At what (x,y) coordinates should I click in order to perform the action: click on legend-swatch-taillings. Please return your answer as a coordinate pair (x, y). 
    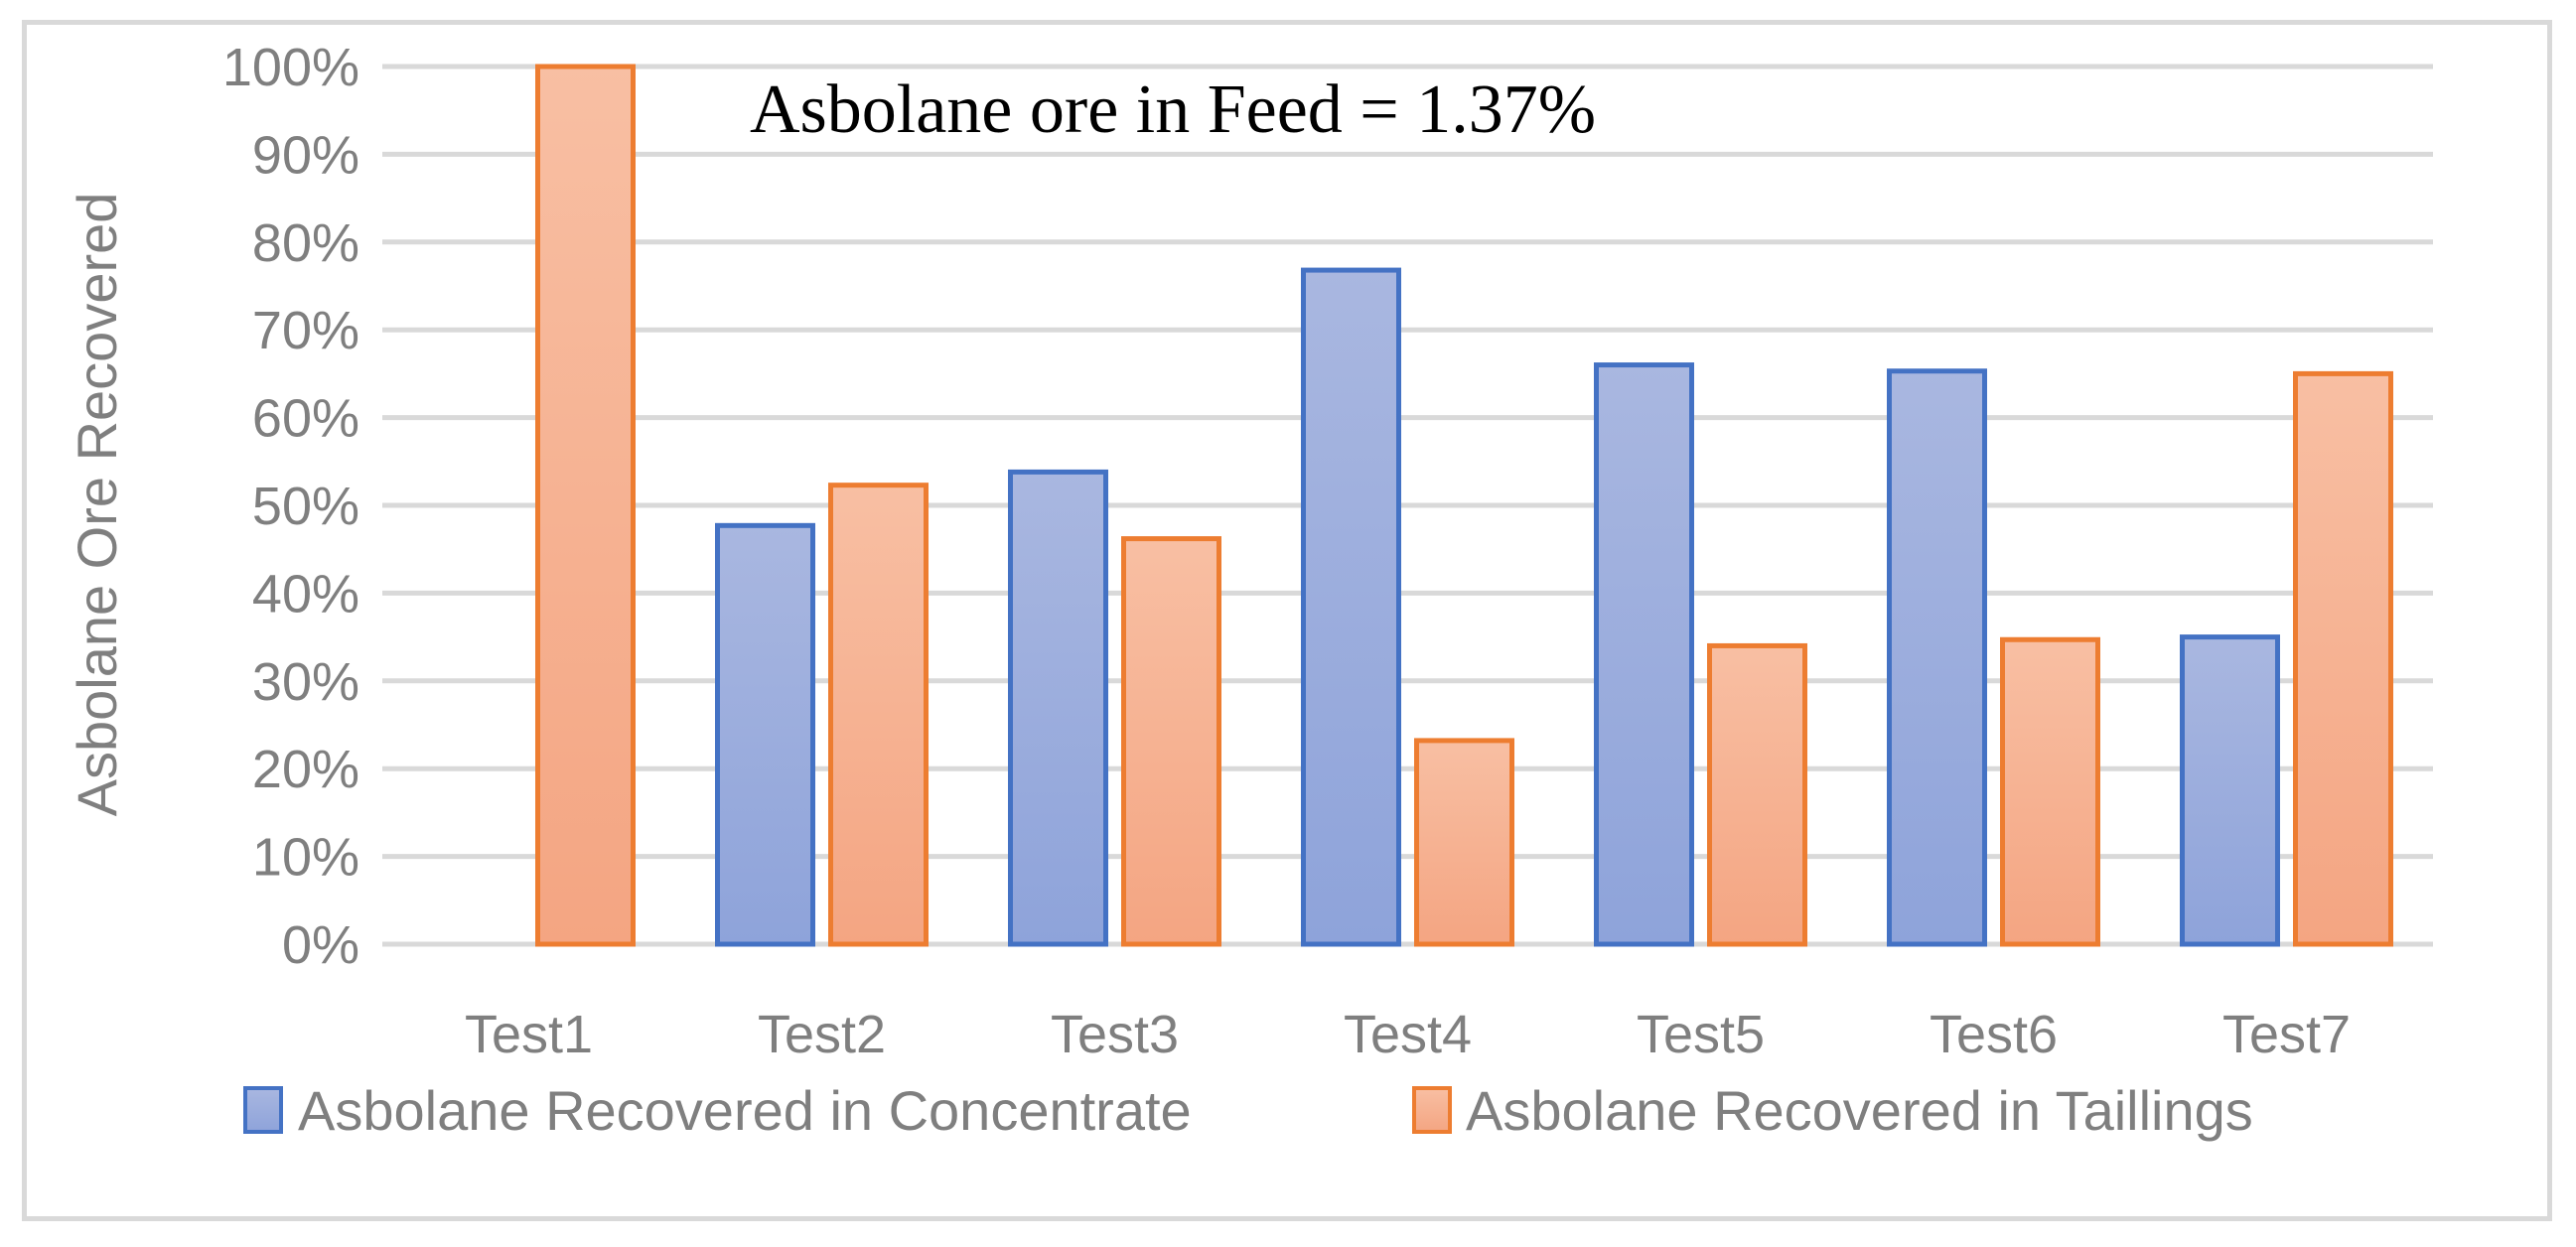
    Looking at the image, I should click on (1432, 1110).